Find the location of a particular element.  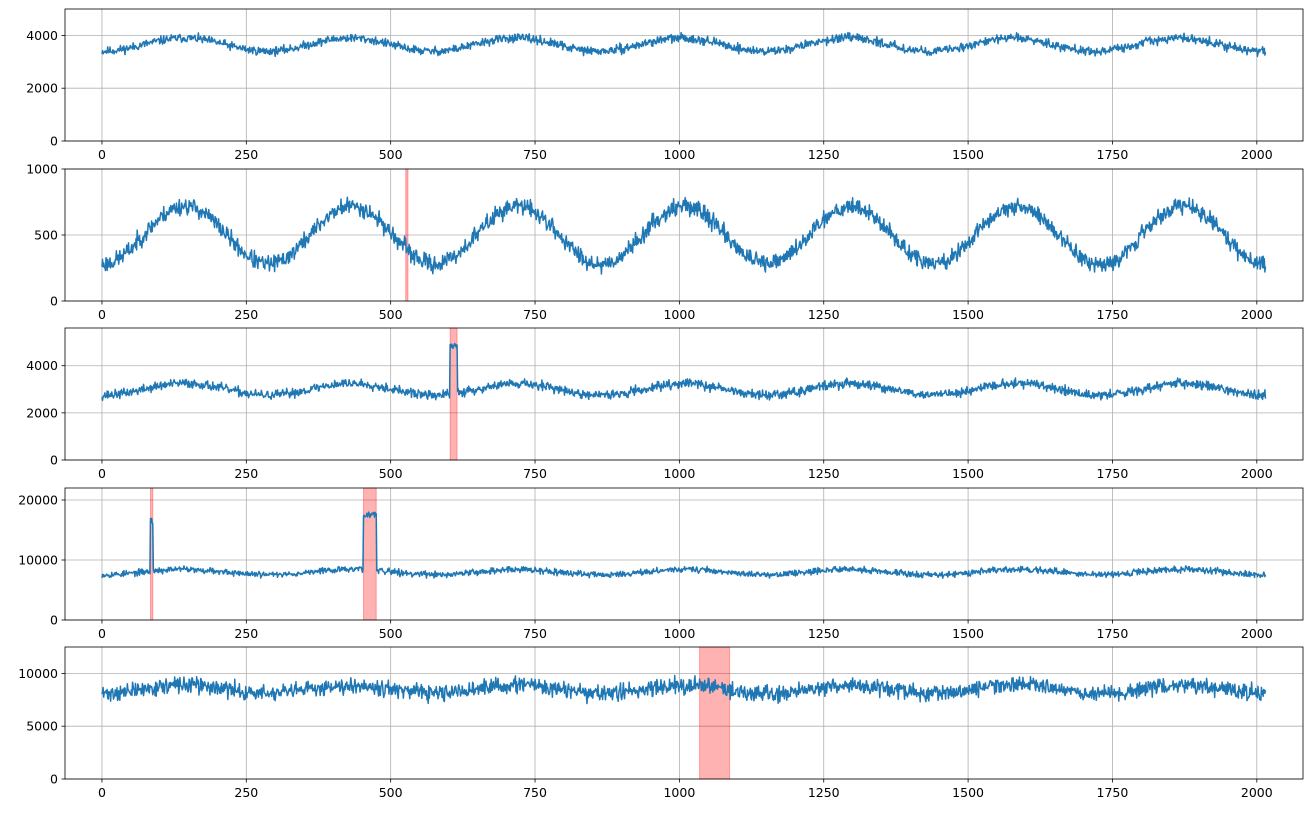

y-tick-label: 500 is located at coordinates (46, 235).